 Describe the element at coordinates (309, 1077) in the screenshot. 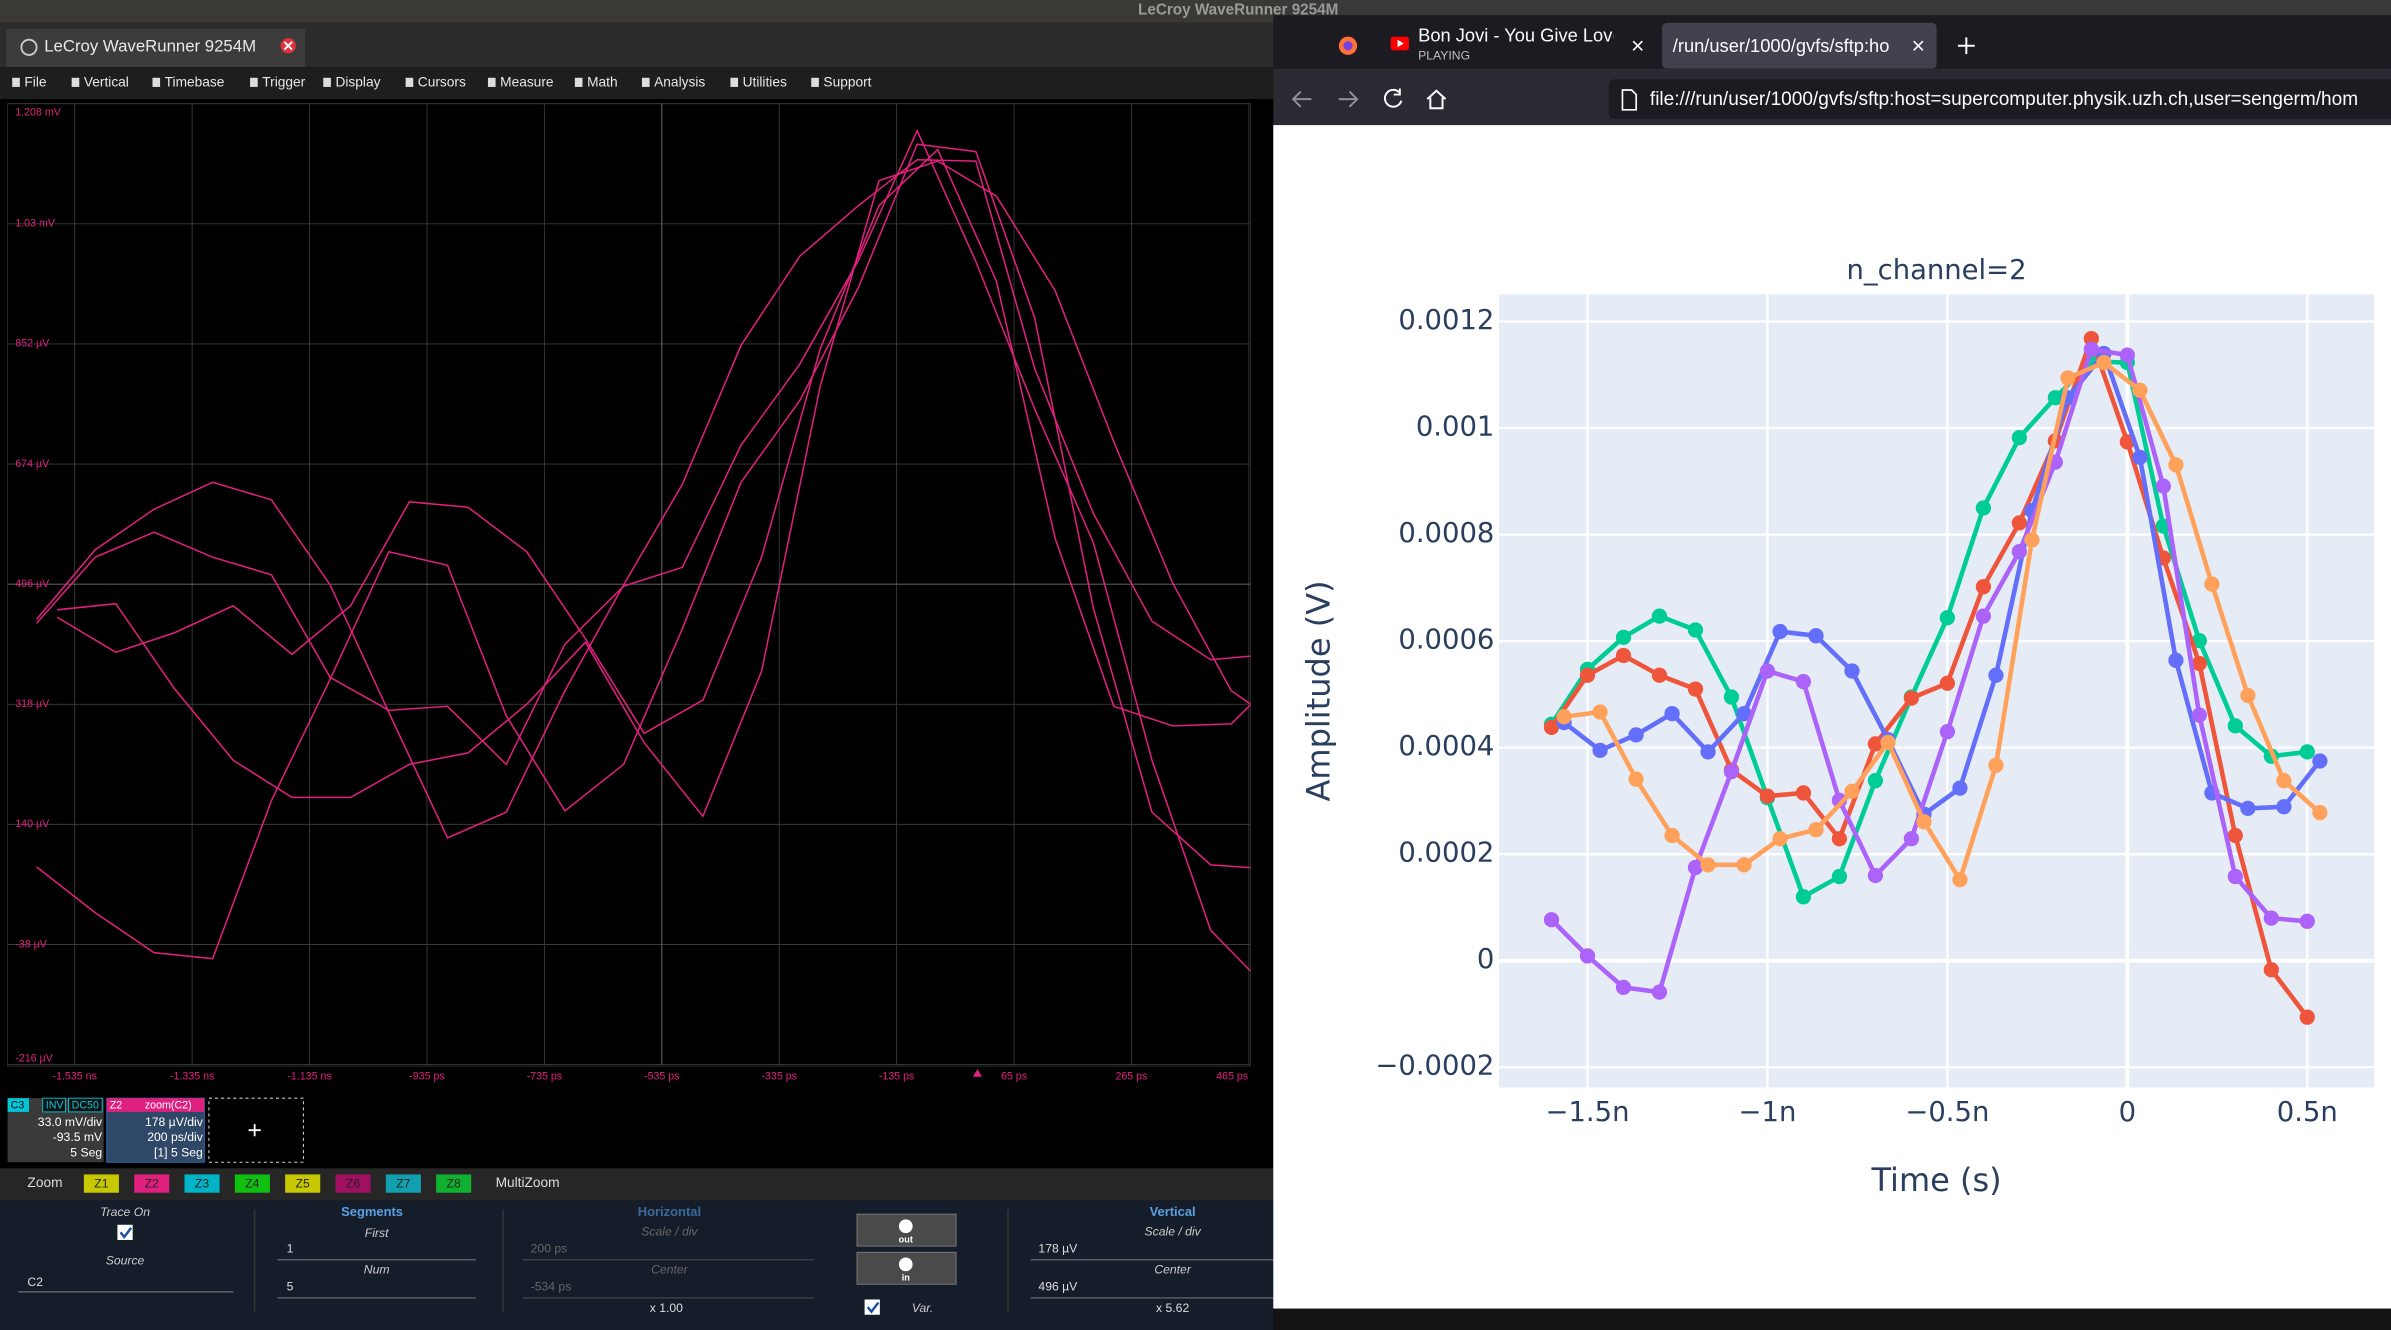

I see `scope-x-label: -1.135 ns` at that location.